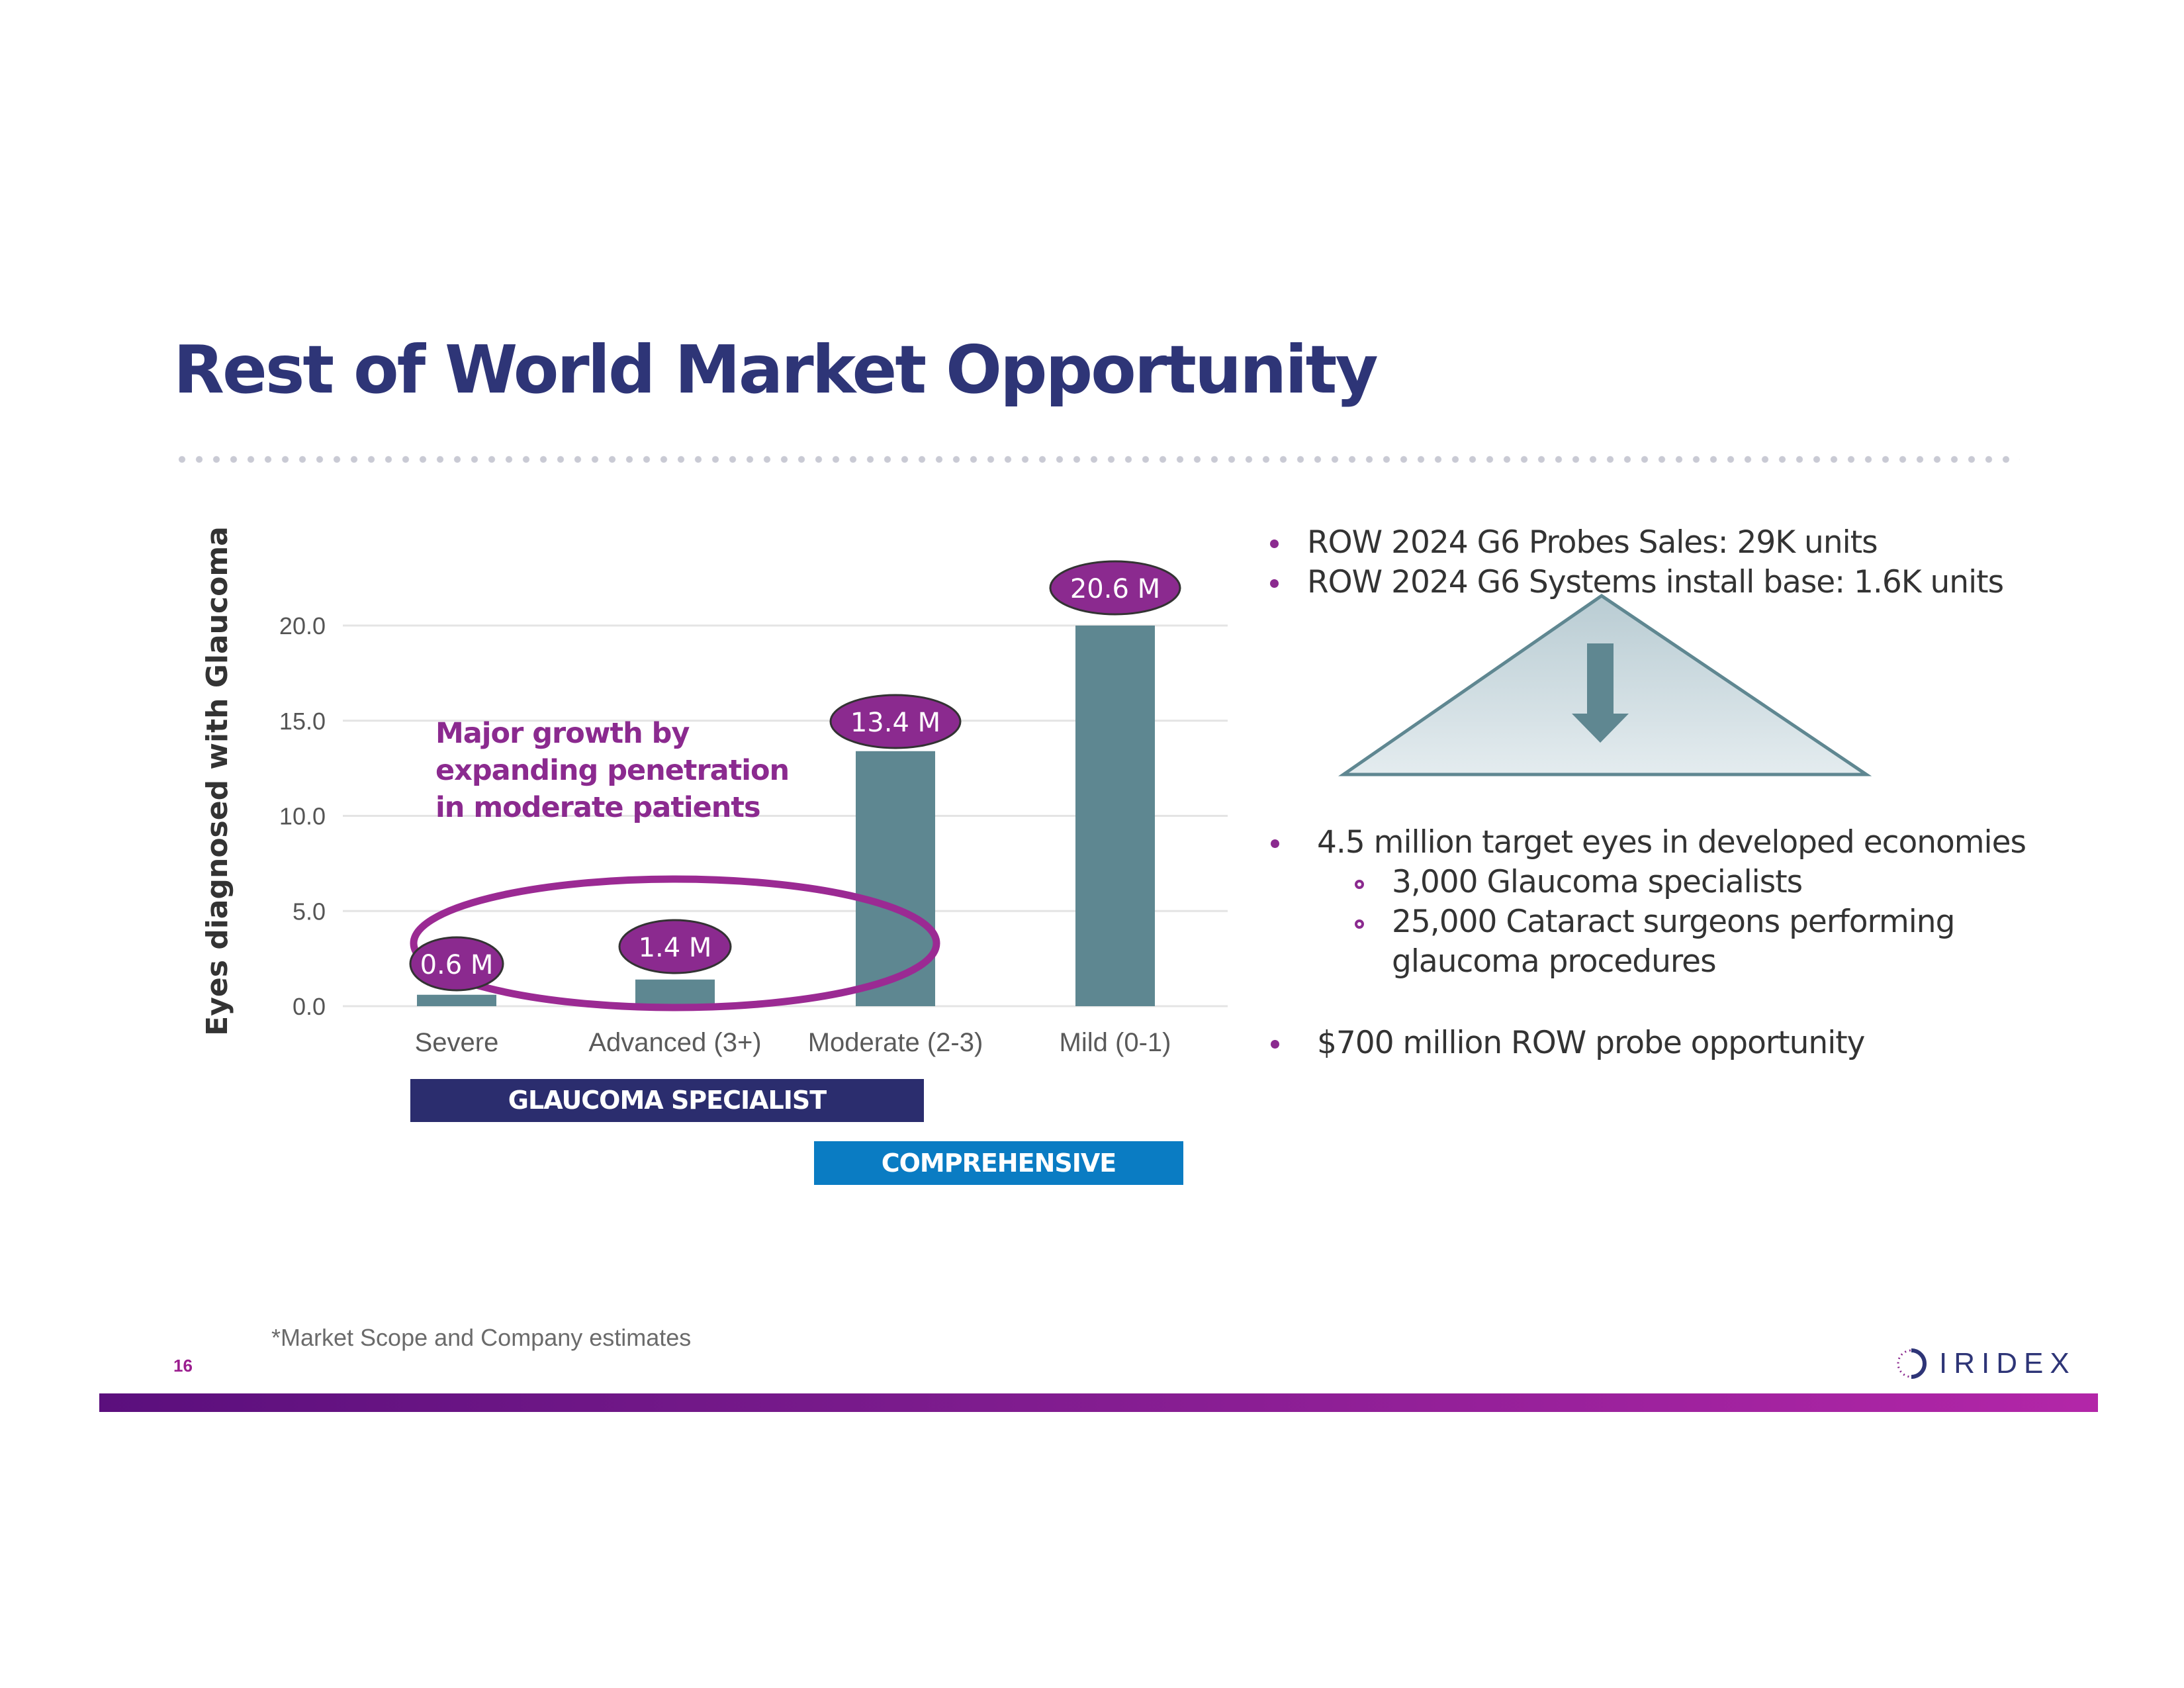 This screenshot has width=2184, height=1688. What do you see at coordinates (309, 911) in the screenshot?
I see `y-tick-label: 5.0` at bounding box center [309, 911].